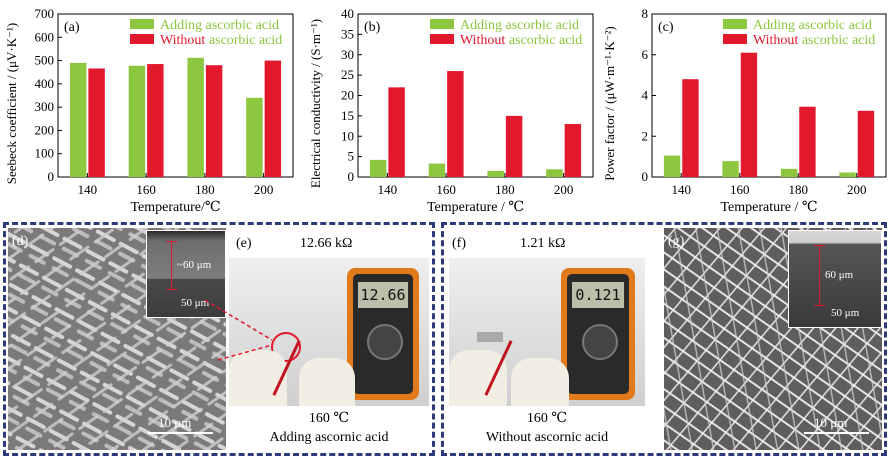 The image size is (890, 457). I want to click on y-tick-label: 4, so click(645, 95).